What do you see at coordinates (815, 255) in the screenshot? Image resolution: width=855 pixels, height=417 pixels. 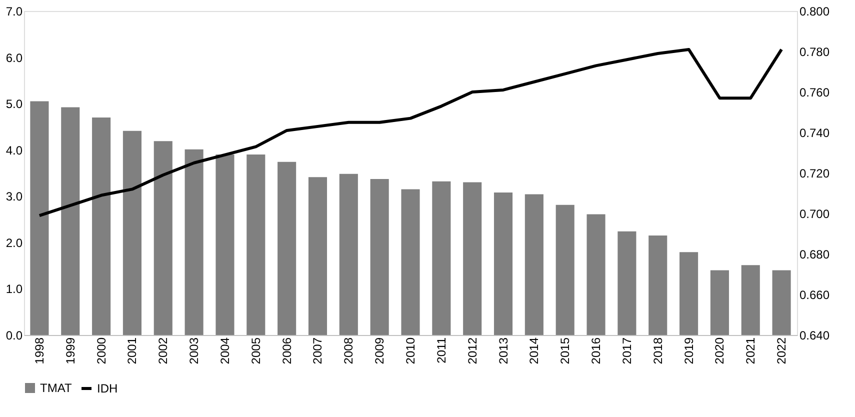 I see `y2-tick-label: 0.680` at bounding box center [815, 255].